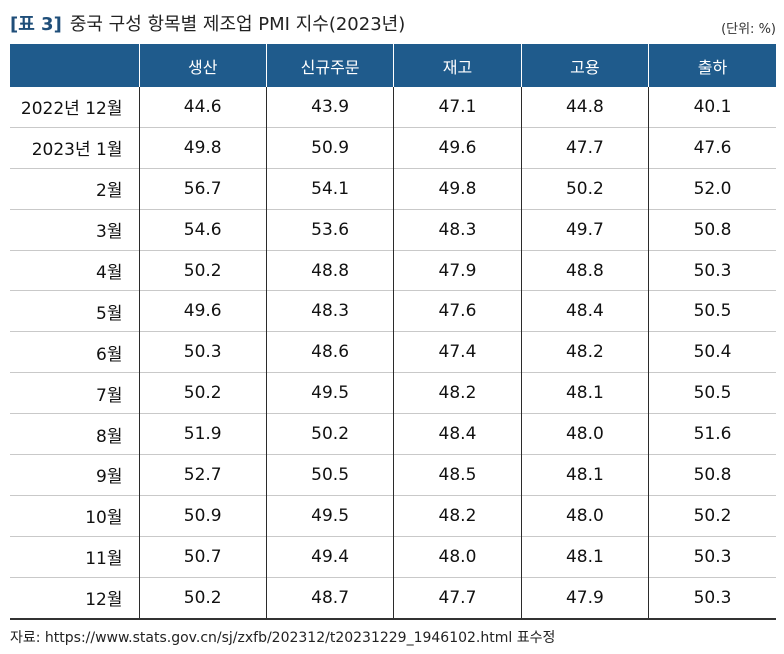 This screenshot has height=654, width=784. I want to click on table-title: [표 3] 중국 구성 항목별 제조업 PMI 지수(2023년), so click(207, 23).